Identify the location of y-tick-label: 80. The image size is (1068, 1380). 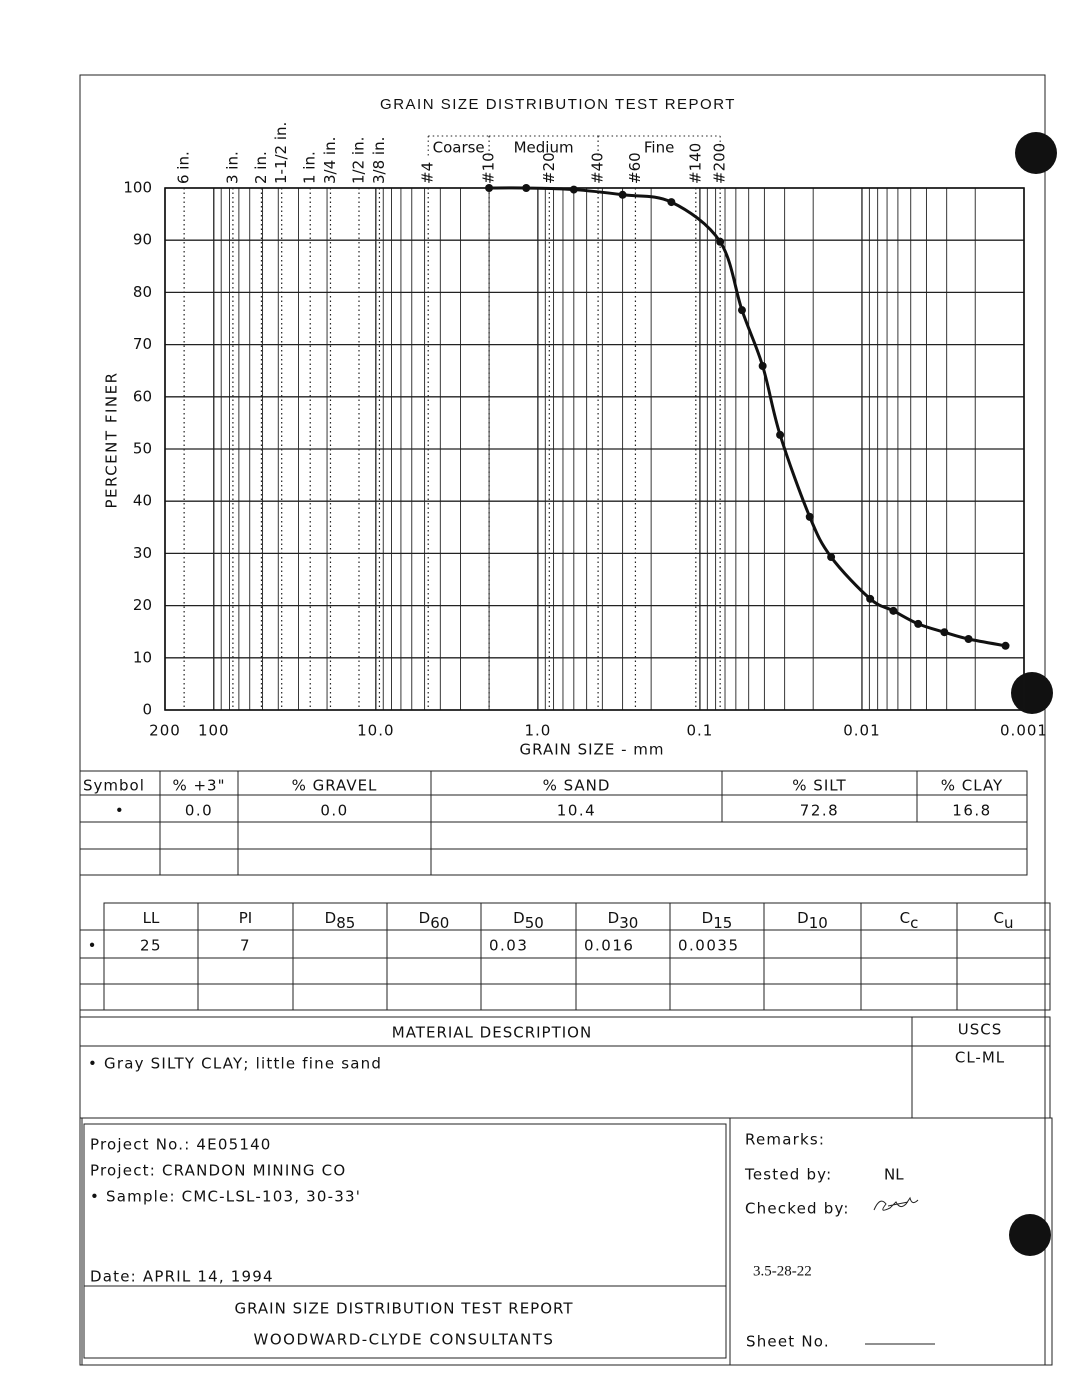
(142, 292).